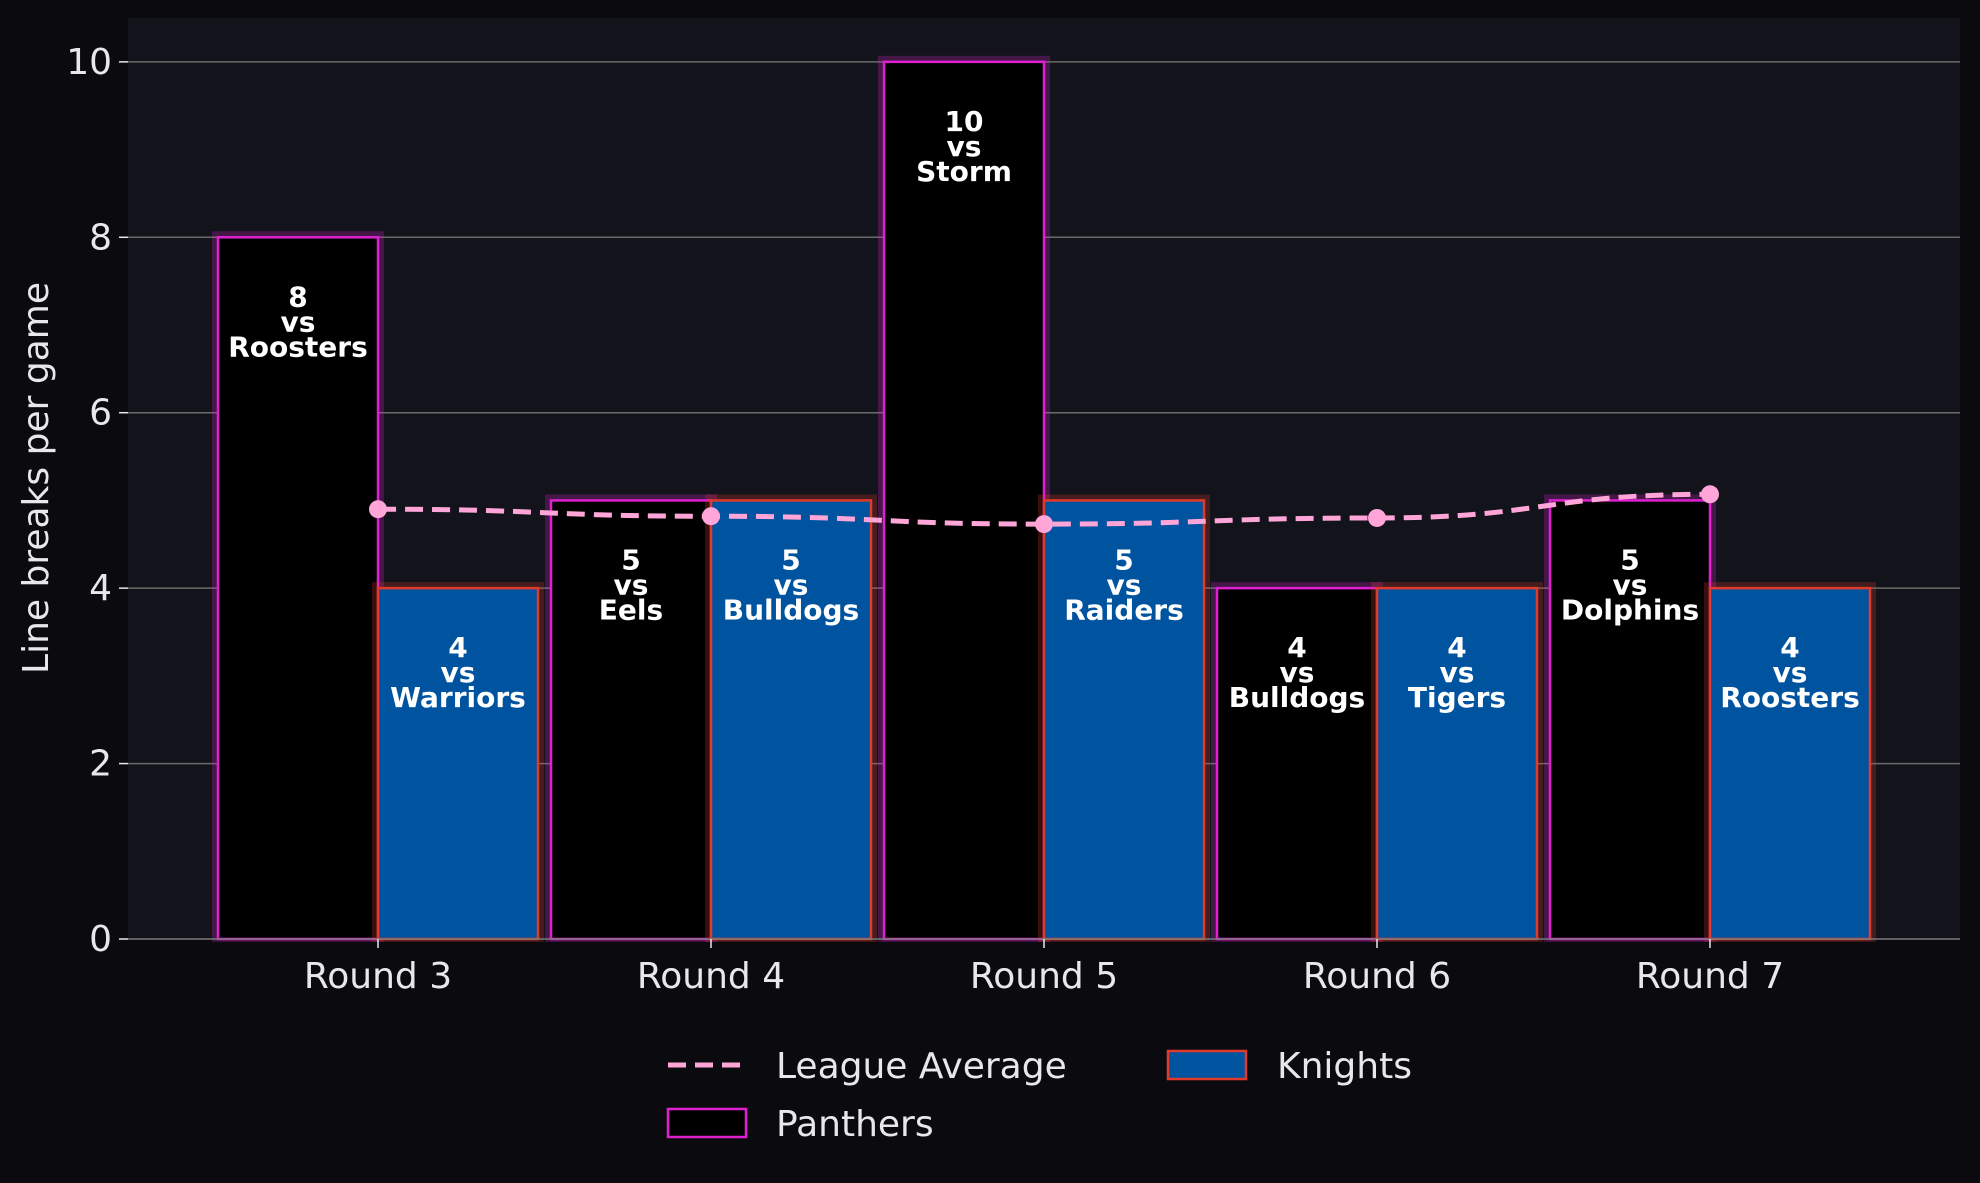 The height and width of the screenshot is (1183, 1980). I want to click on bar-label: Warriors, so click(458, 697).